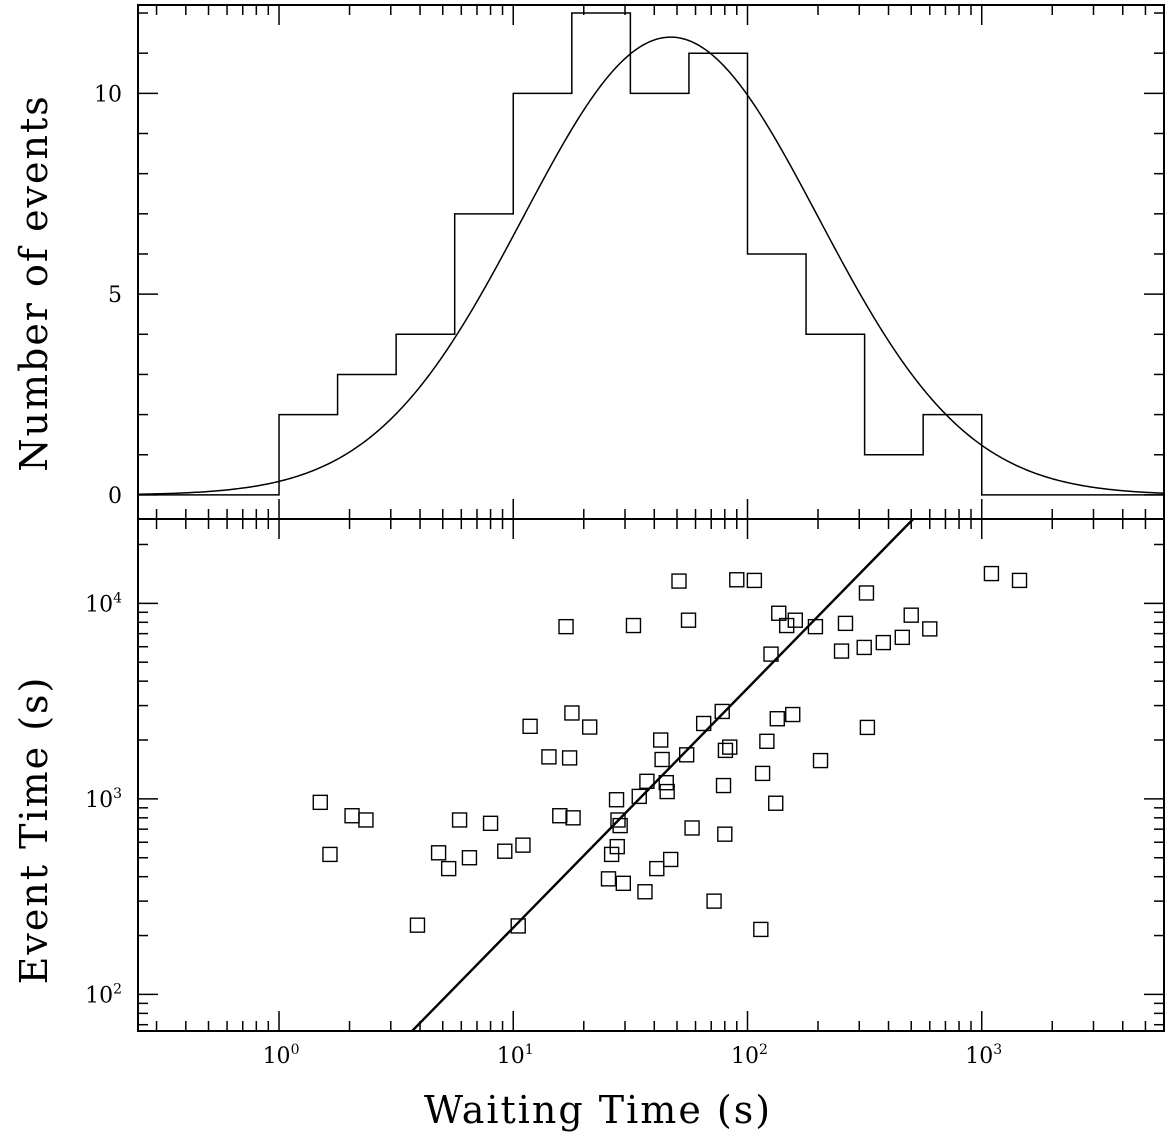 This screenshot has height=1135, width=1166. What do you see at coordinates (108, 94) in the screenshot?
I see `y-tick-label: 10` at bounding box center [108, 94].